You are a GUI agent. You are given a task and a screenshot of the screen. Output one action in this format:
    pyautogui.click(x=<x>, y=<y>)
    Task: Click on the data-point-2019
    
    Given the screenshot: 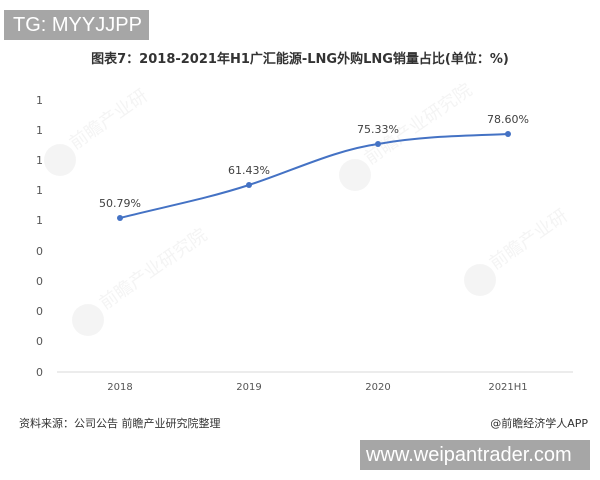 What is the action you would take?
    pyautogui.click(x=249, y=185)
    